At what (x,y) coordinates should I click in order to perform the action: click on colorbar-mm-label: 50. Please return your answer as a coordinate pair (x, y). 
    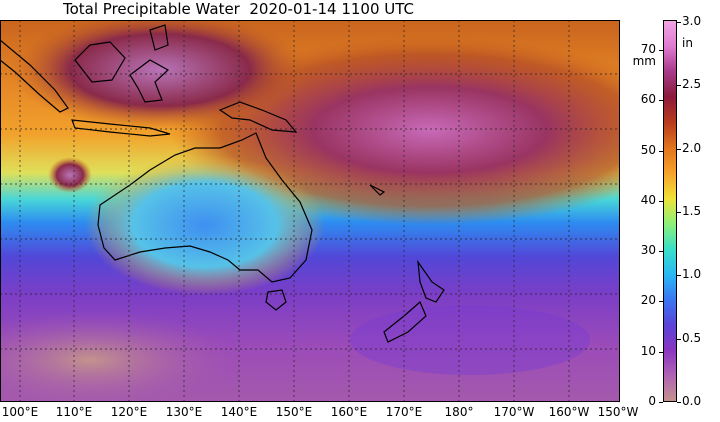
    Looking at the image, I should click on (648, 149).